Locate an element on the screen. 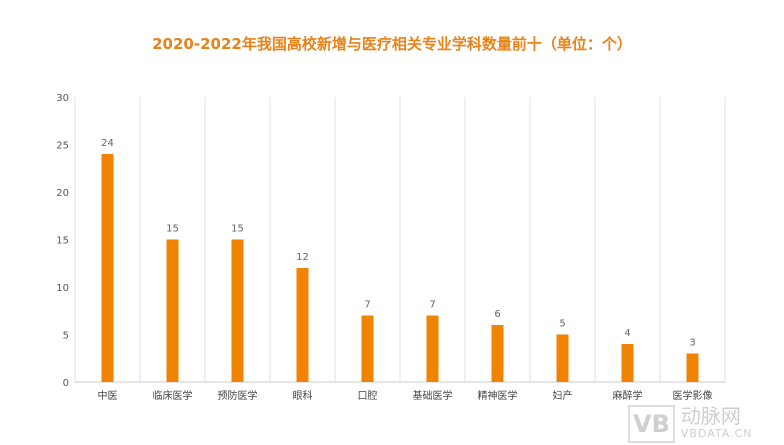 This screenshot has height=445, width=784. data-label: 6 is located at coordinates (497, 314).